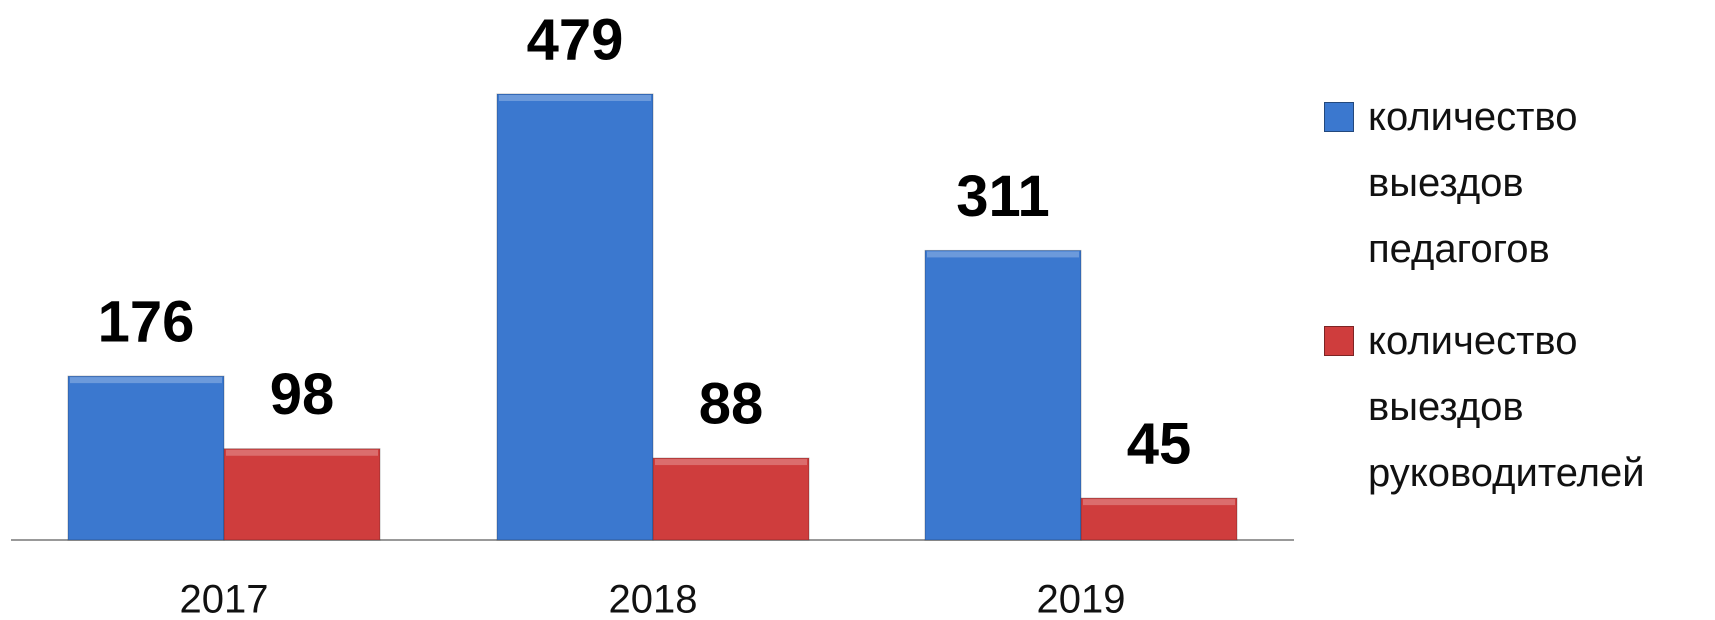  Describe the element at coordinates (1473, 183) in the screenshot. I see `legend-label: количество выездов педагогов` at that location.